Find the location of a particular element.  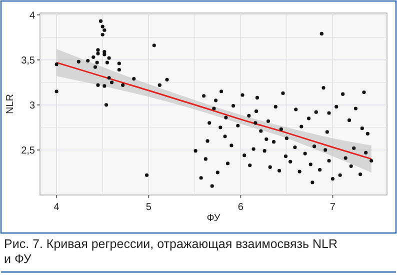

text: Рис. 7. Кривая регрессии, отражающая взаимосвязь NLR и ФУ is located at coordinates (171, 251).